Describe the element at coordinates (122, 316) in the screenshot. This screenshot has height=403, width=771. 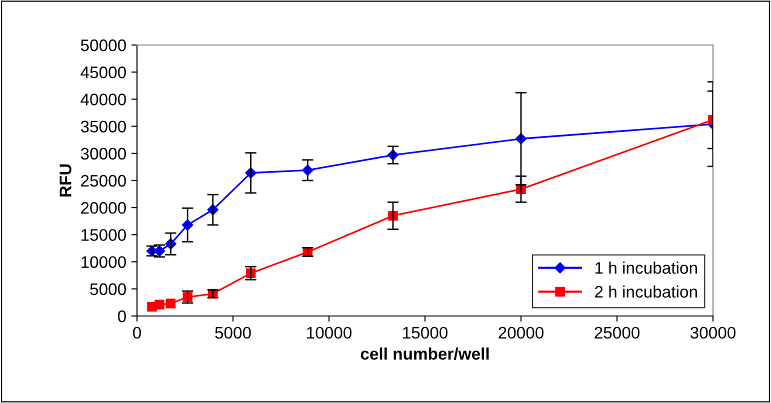
I see `y-tick-label: 0` at that location.